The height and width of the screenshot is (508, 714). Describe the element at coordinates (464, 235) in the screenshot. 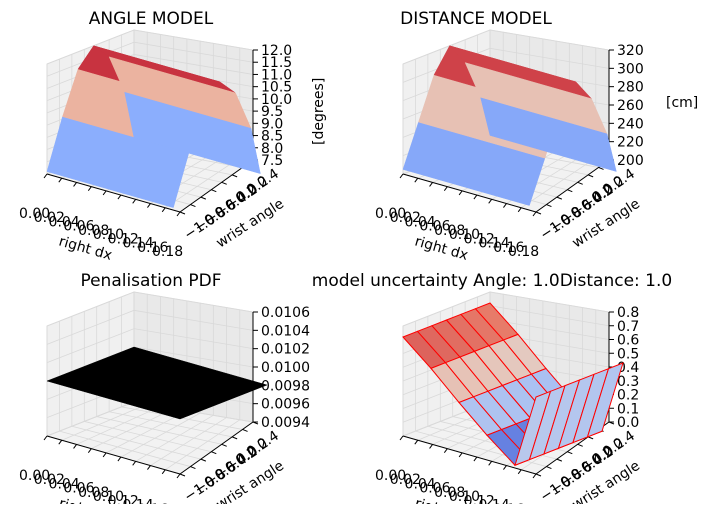

I see `x-tick-label: 0.10` at that location.